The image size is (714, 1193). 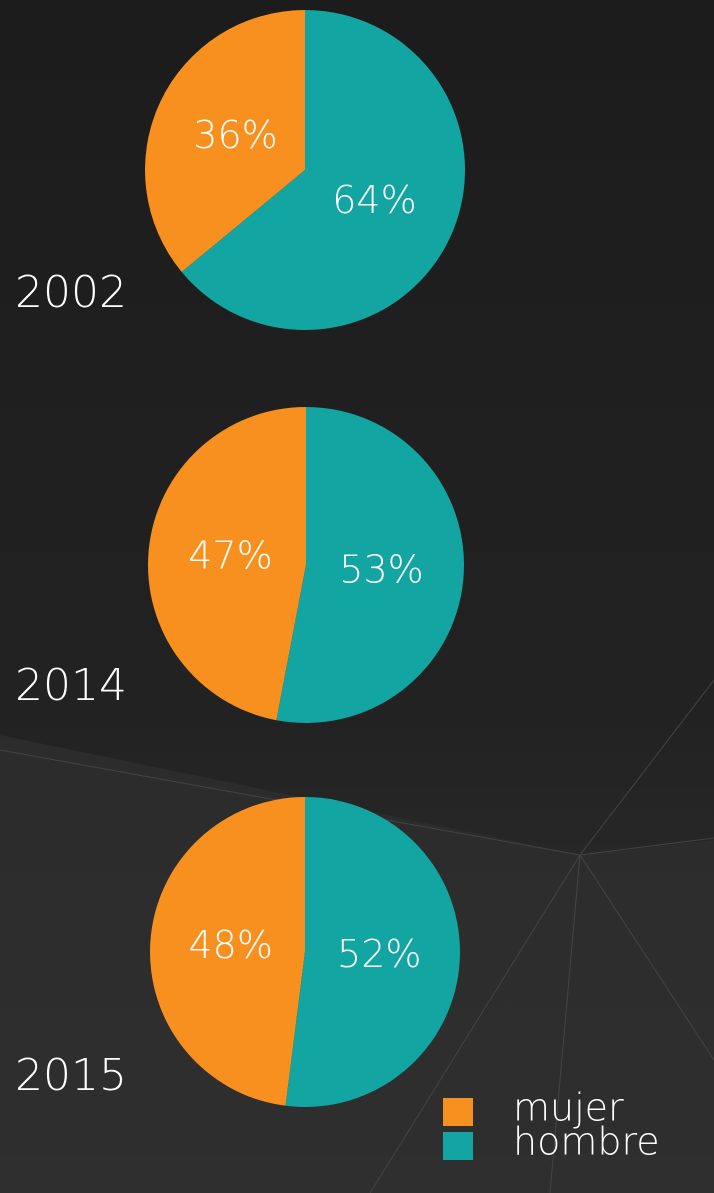 I want to click on chart-title: 2014, so click(x=71, y=685).